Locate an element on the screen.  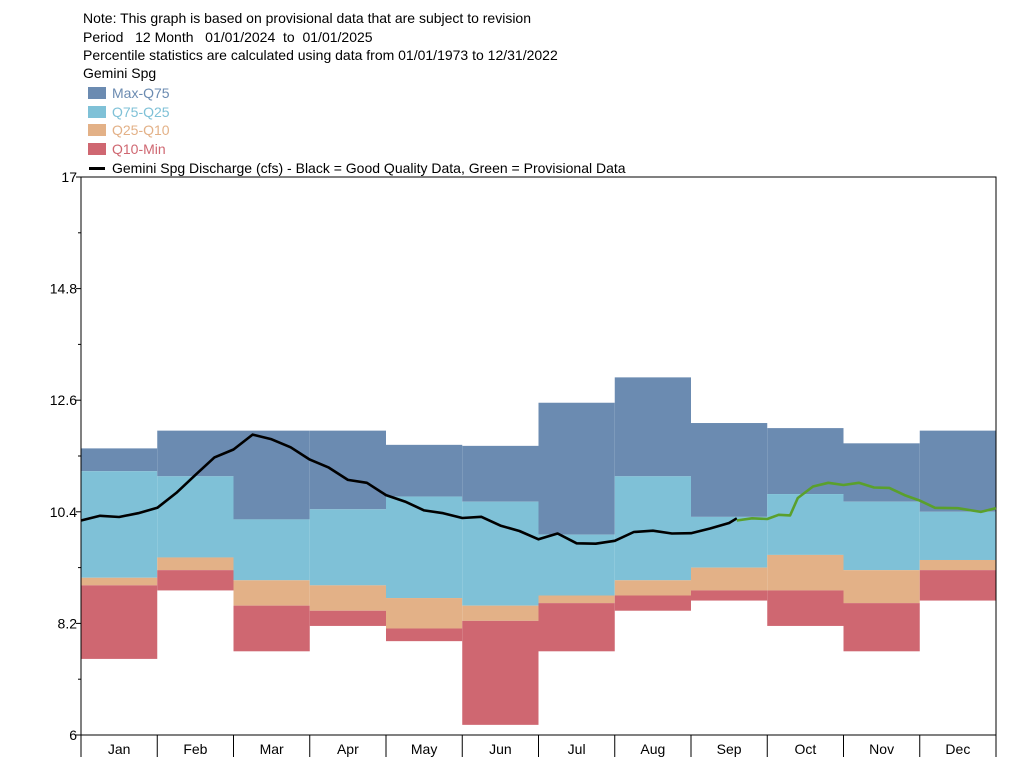
band-q25-q10-jun is located at coordinates (500, 613).